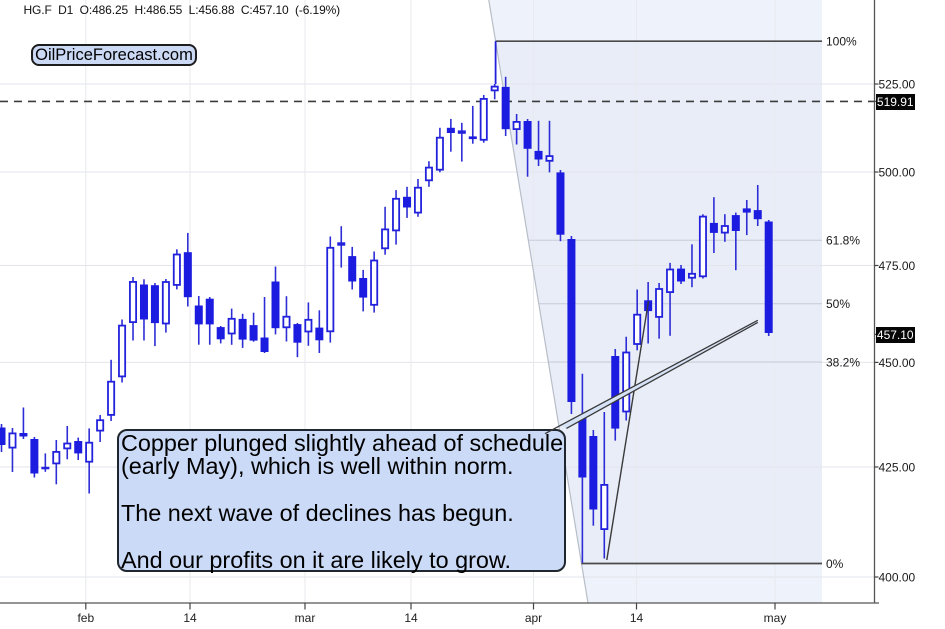 This screenshot has height=629, width=945. What do you see at coordinates (843, 362) in the screenshot?
I see `svg-text: 38.2%` at bounding box center [843, 362].